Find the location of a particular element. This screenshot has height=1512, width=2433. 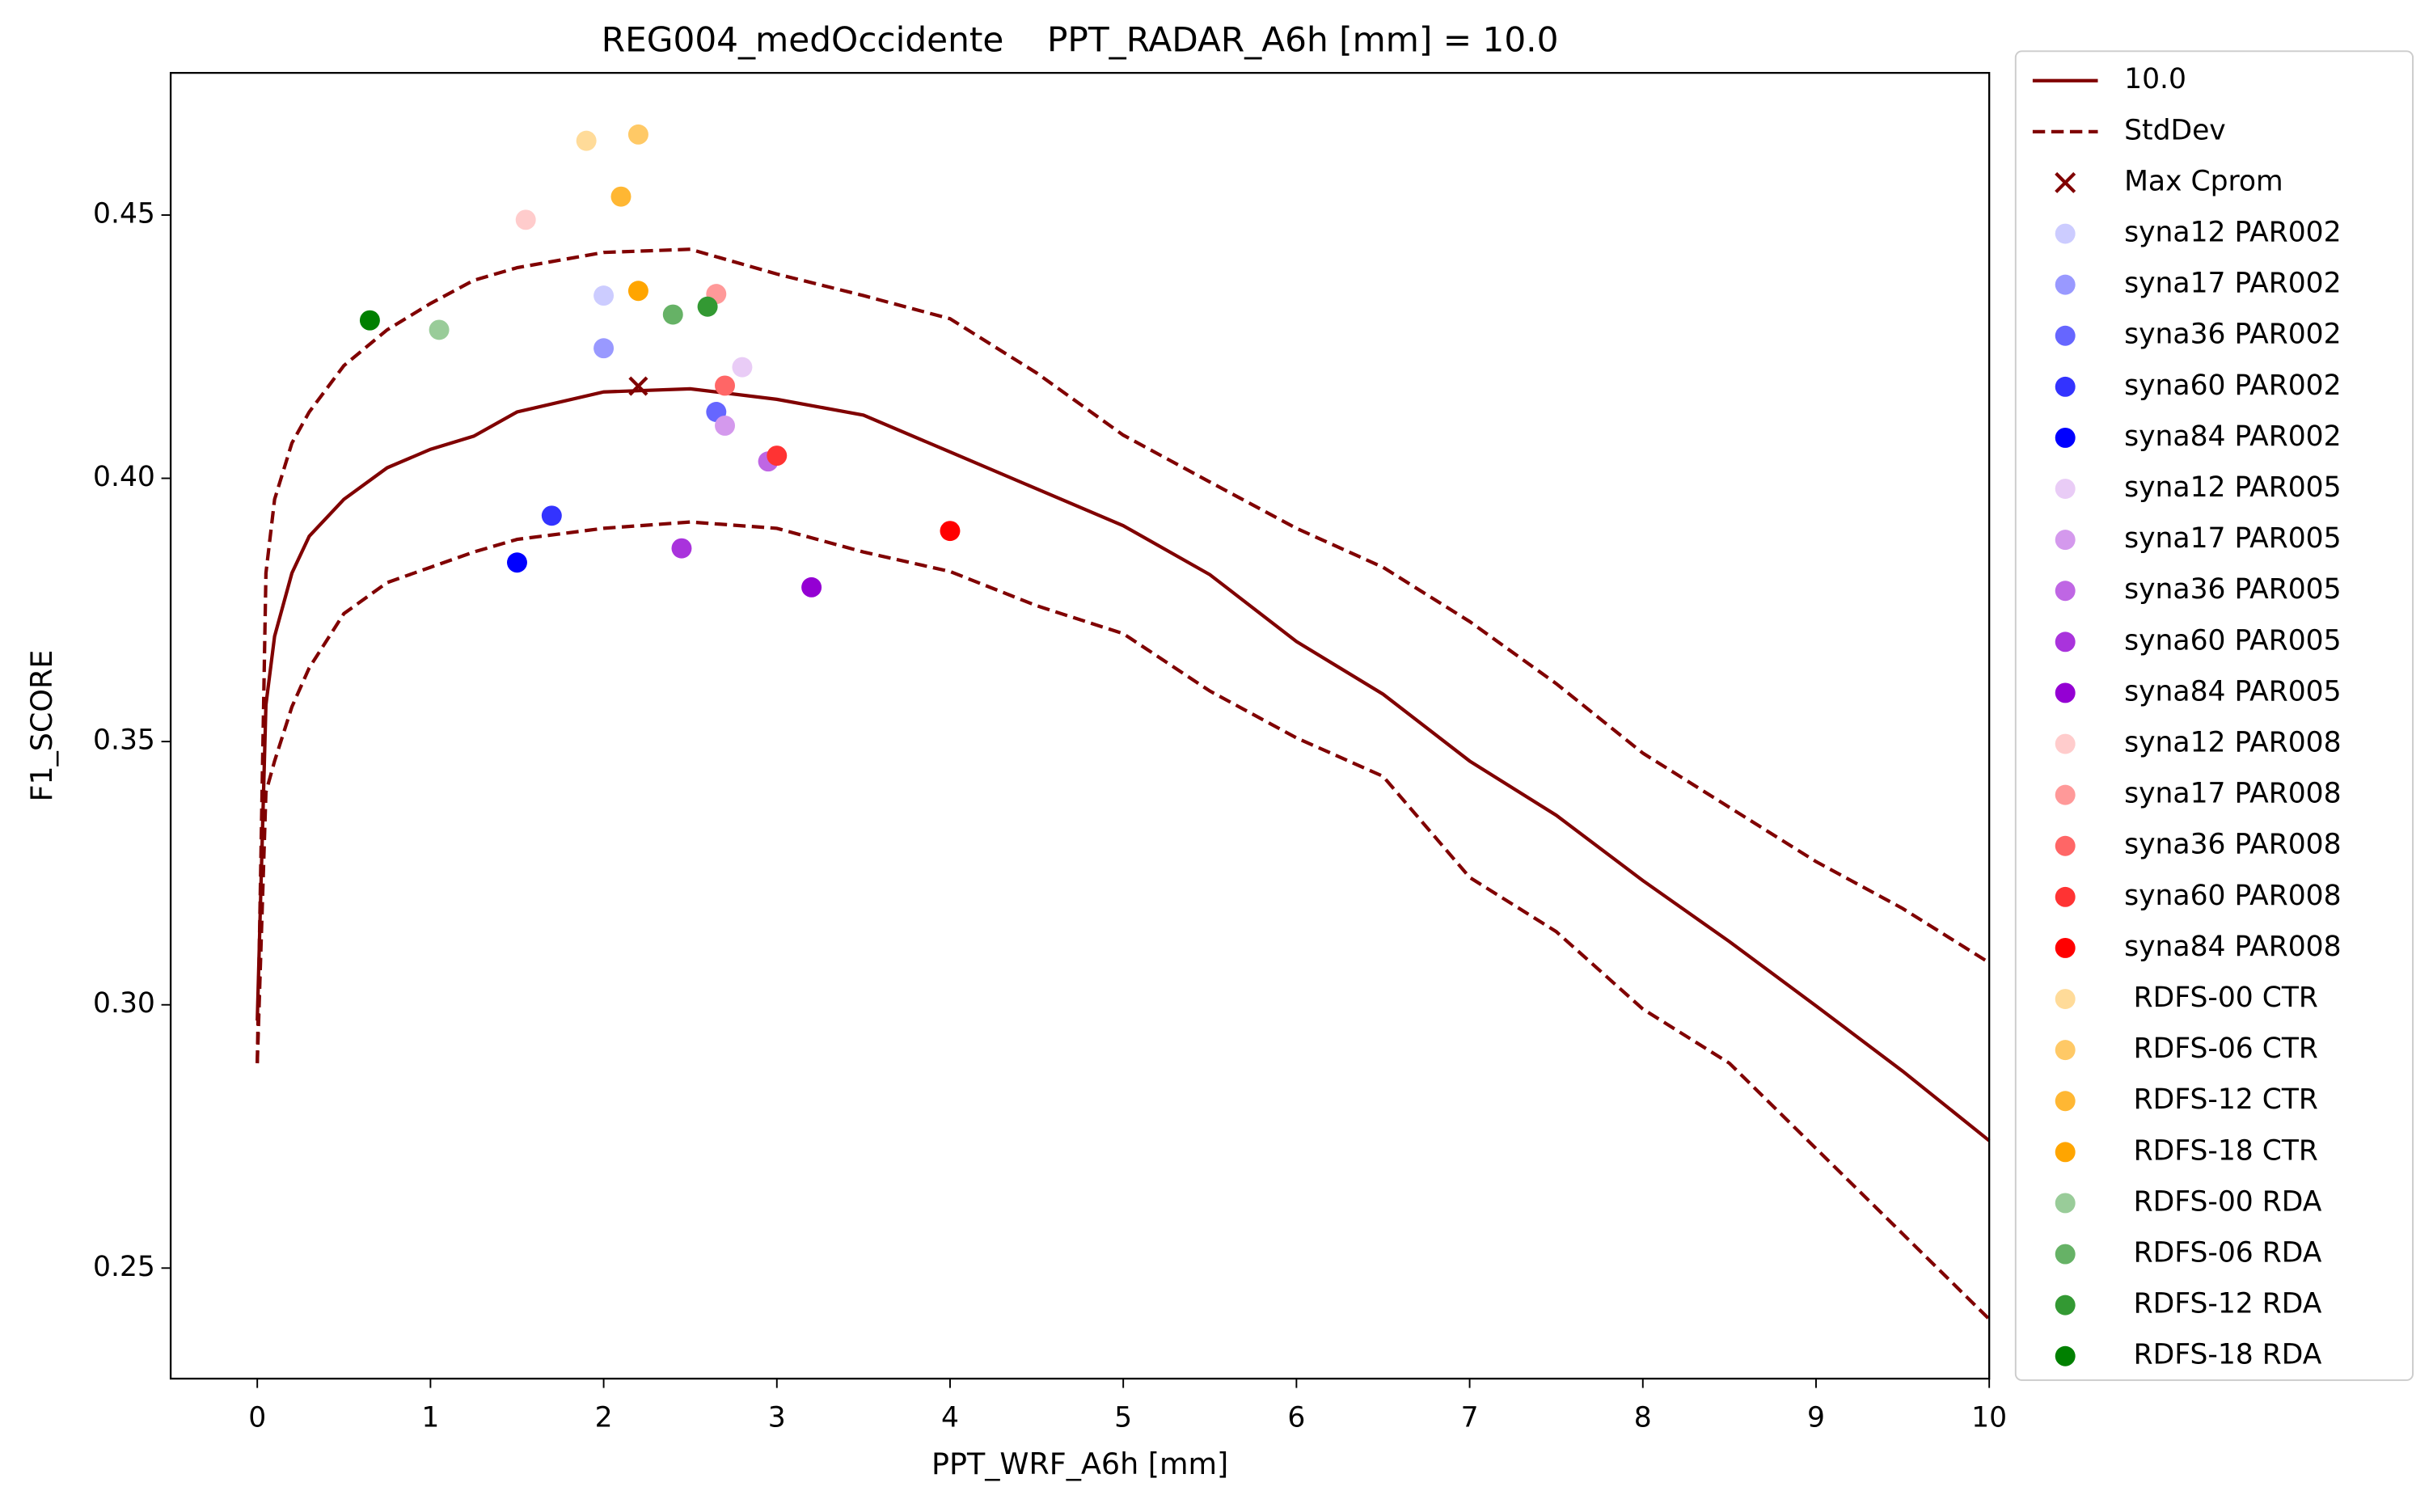

legend-label: StdDev is located at coordinates (2175, 130).